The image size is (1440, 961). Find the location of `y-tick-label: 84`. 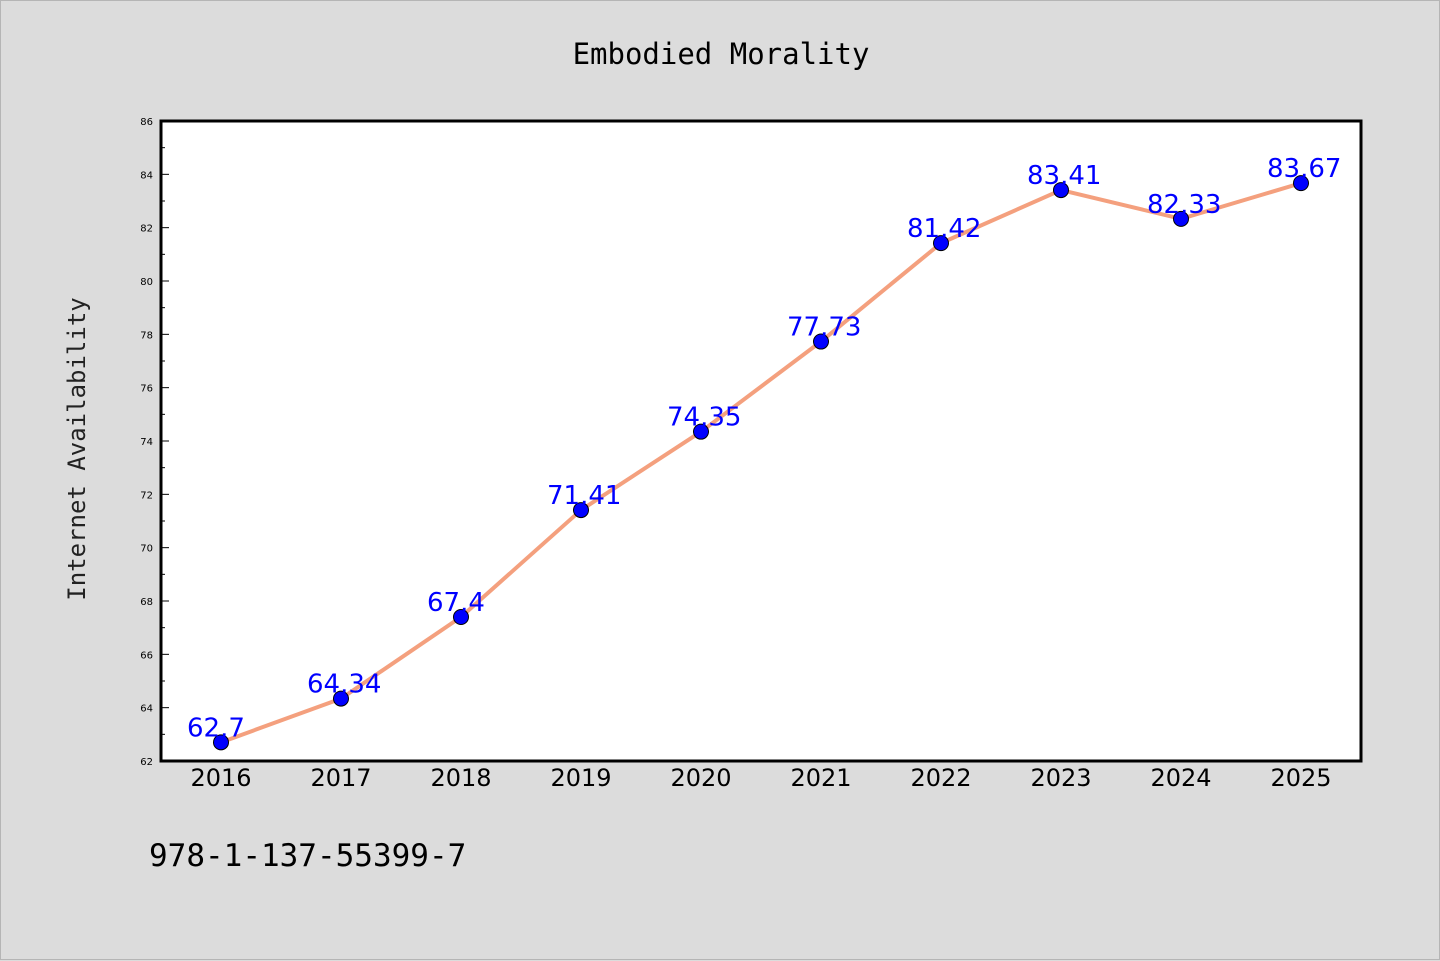

y-tick-label: 84 is located at coordinates (146, 175).